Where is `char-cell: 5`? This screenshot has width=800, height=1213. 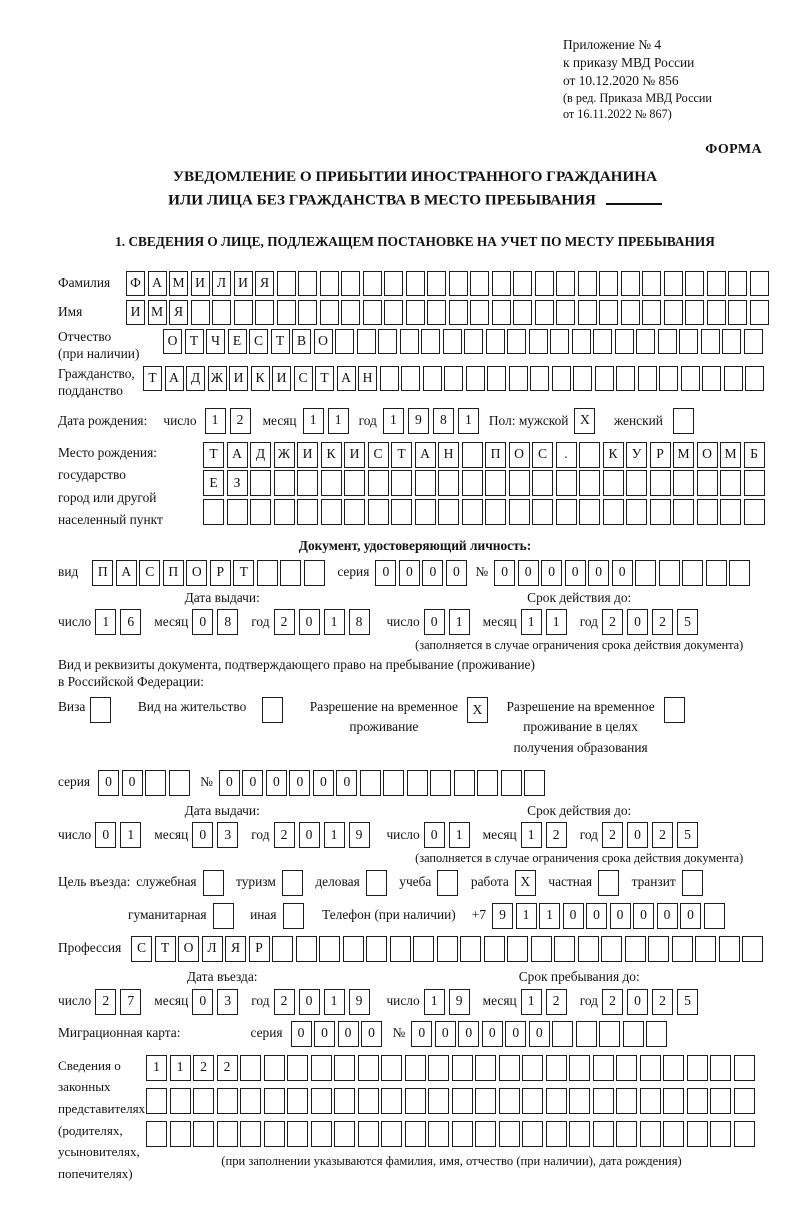 char-cell: 5 is located at coordinates (687, 1001).